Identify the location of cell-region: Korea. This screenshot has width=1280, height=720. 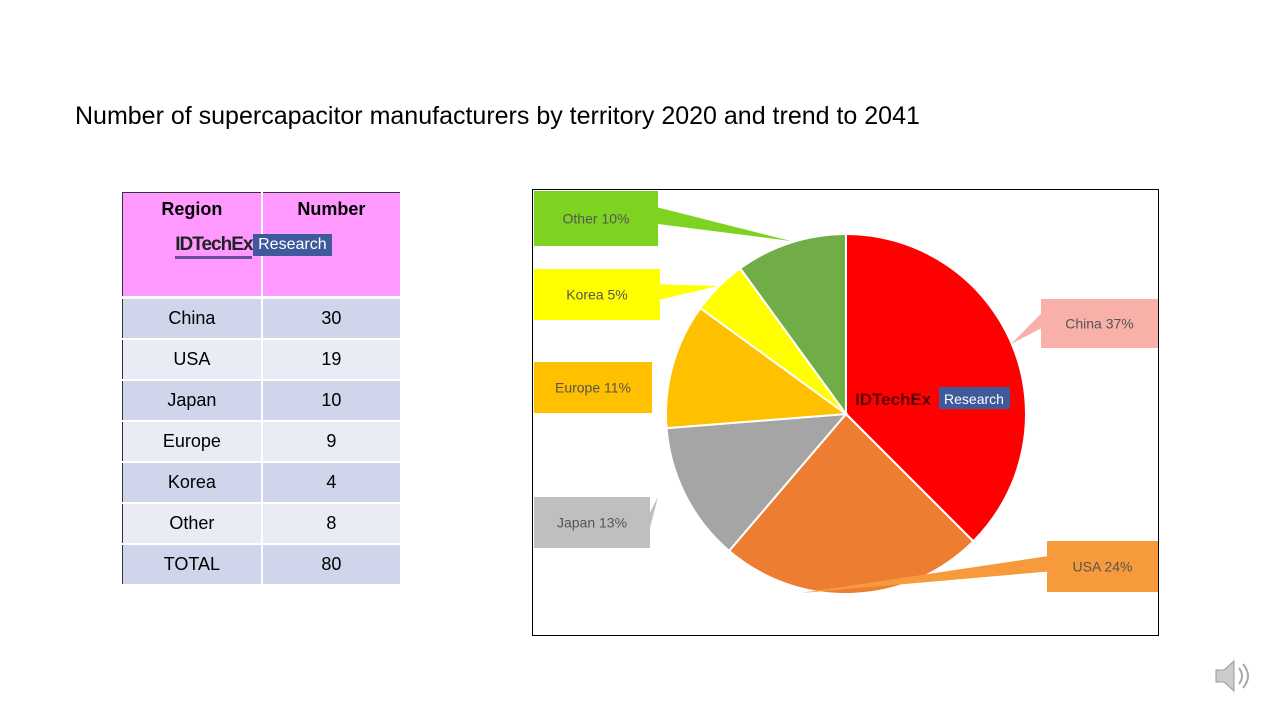
(192, 483).